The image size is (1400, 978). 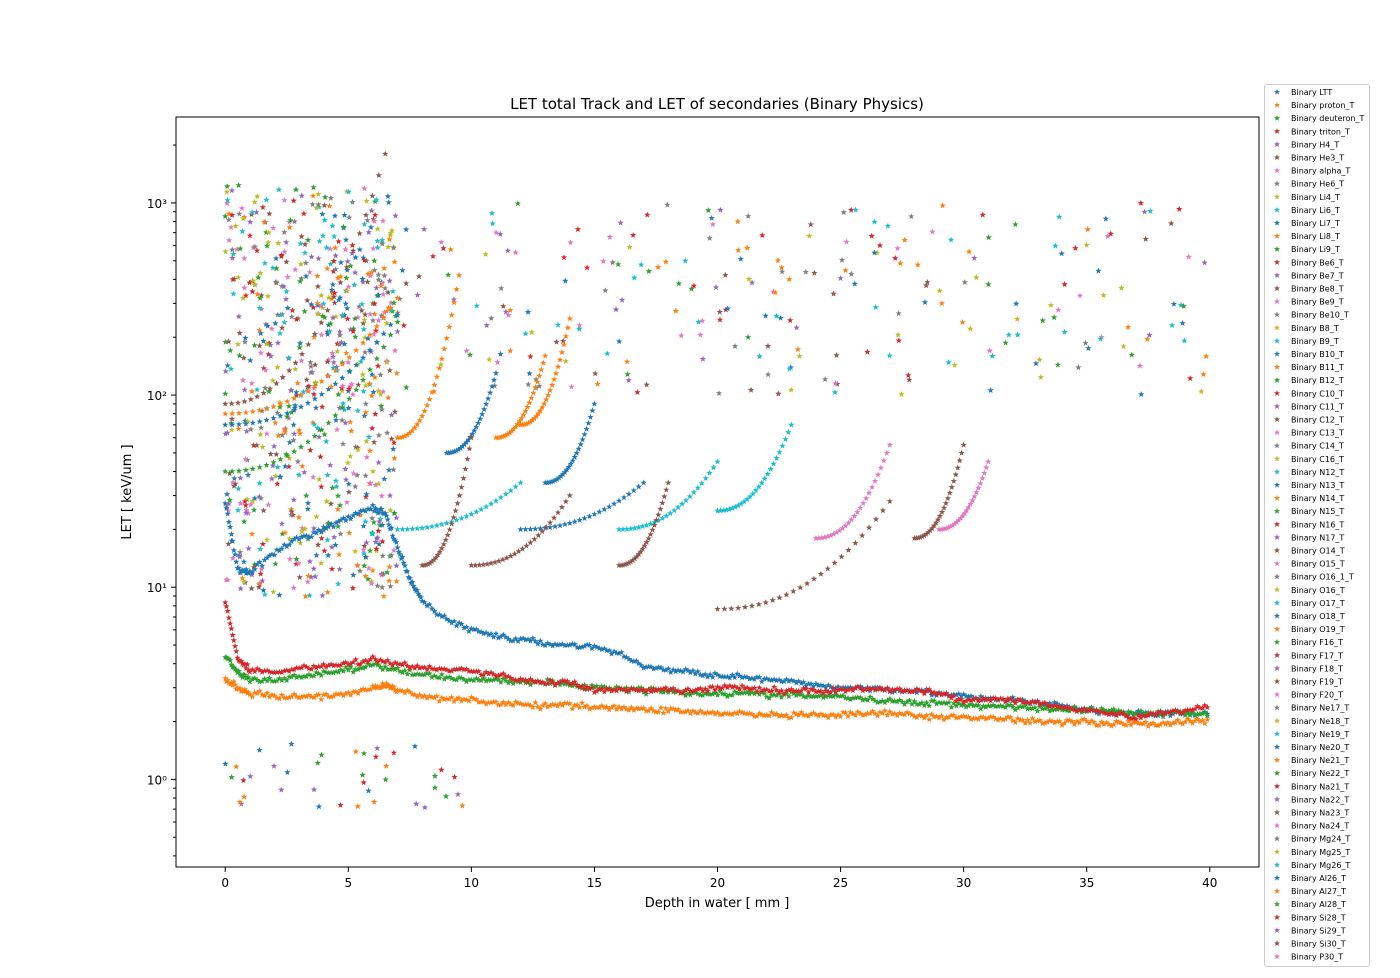 I want to click on legend-label: Binary Li4_T, so click(x=1315, y=197).